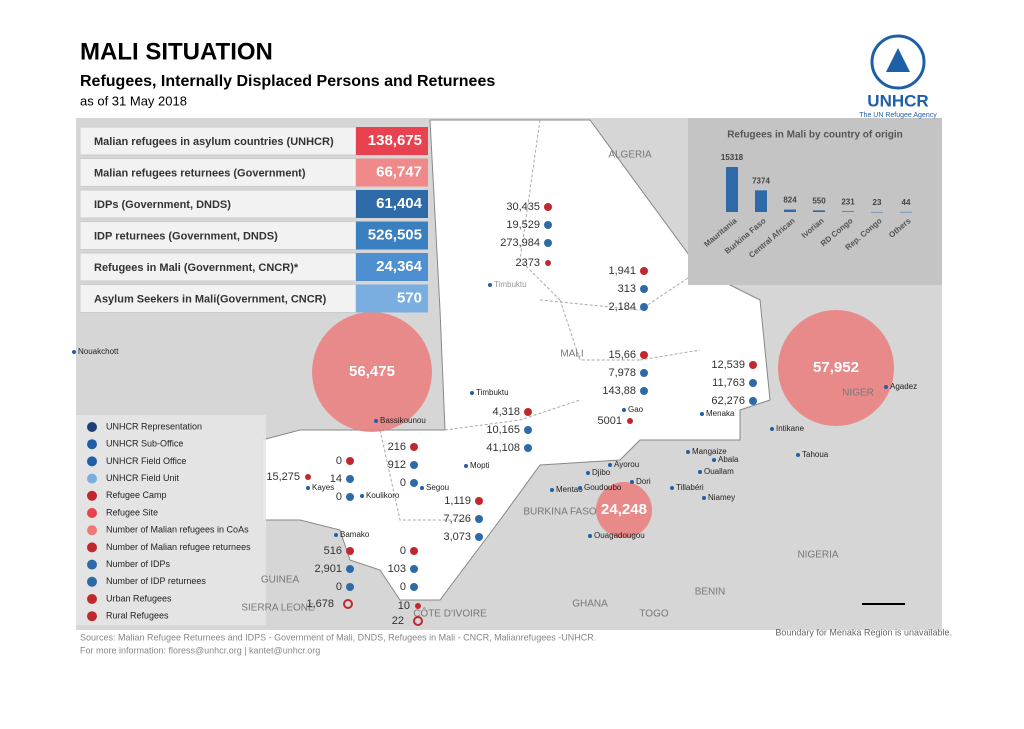 Image resolution: width=1024 pixels, height=729 pixels. What do you see at coordinates (355, 534) in the screenshot?
I see `place-label: Bamako` at bounding box center [355, 534].